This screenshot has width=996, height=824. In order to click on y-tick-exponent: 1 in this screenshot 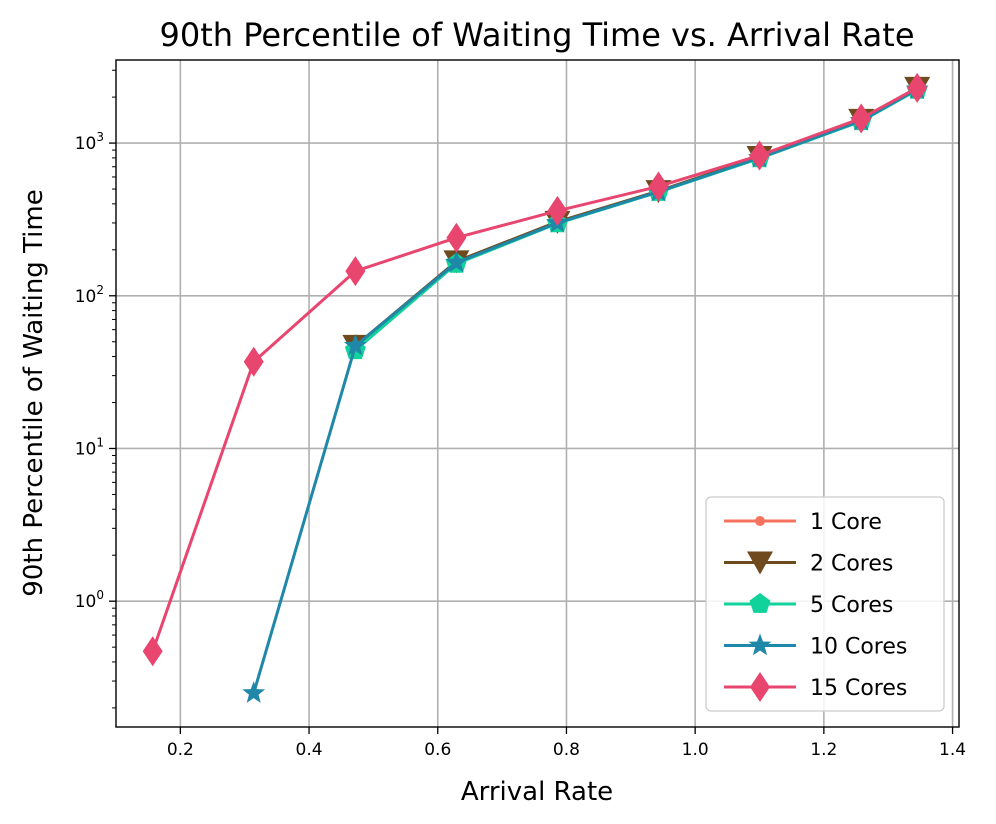, I will do `click(100, 442)`.